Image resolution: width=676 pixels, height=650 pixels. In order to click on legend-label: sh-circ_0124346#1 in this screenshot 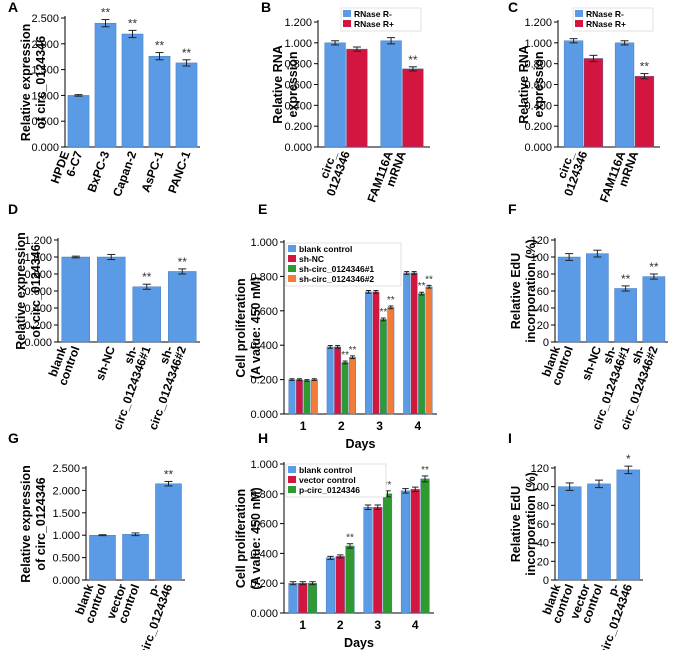, I will do `click(336, 269)`.